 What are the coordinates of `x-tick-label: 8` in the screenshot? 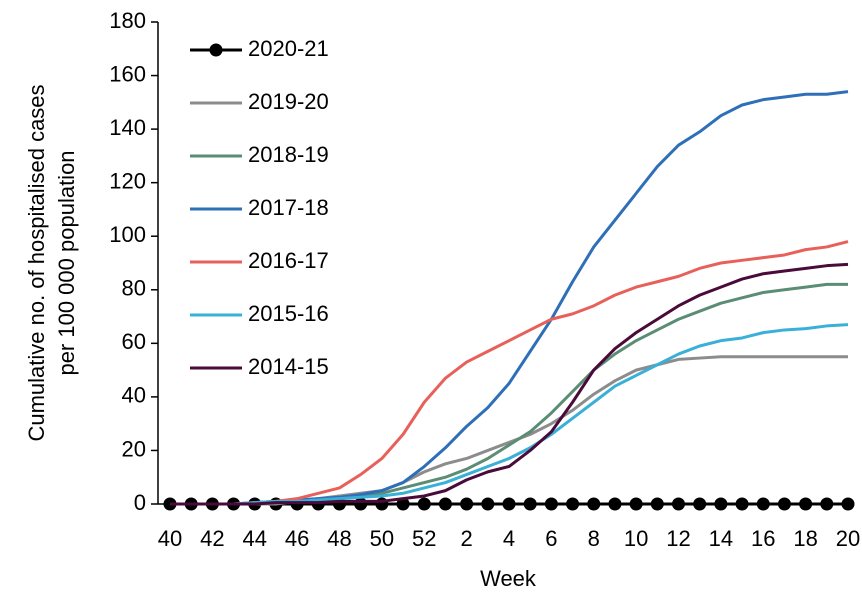 It's located at (594, 538).